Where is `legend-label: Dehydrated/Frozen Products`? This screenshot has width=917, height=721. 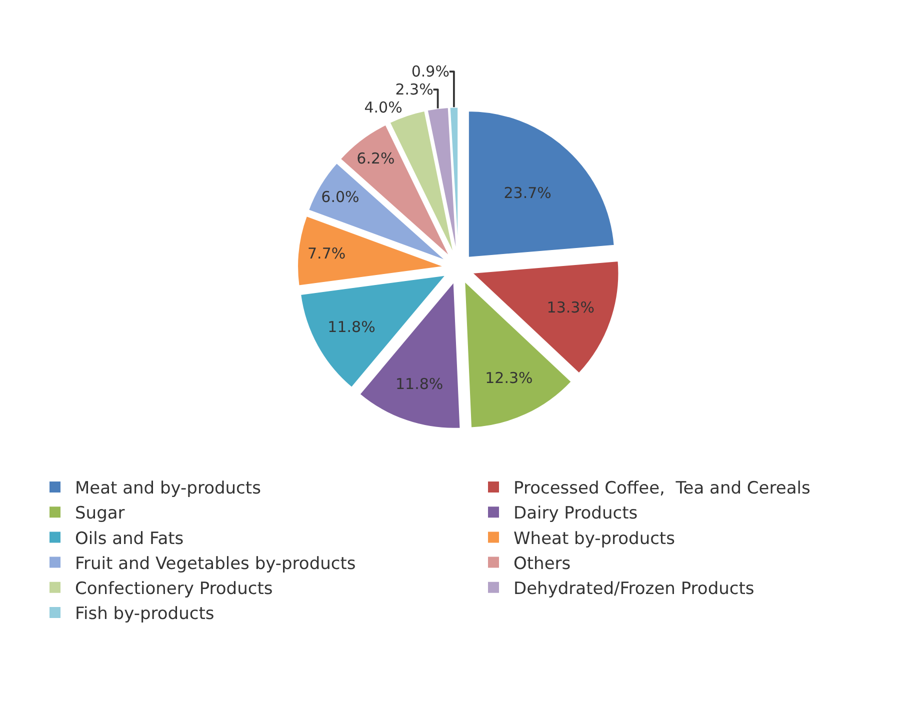 legend-label: Dehydrated/Frozen Products is located at coordinates (634, 589).